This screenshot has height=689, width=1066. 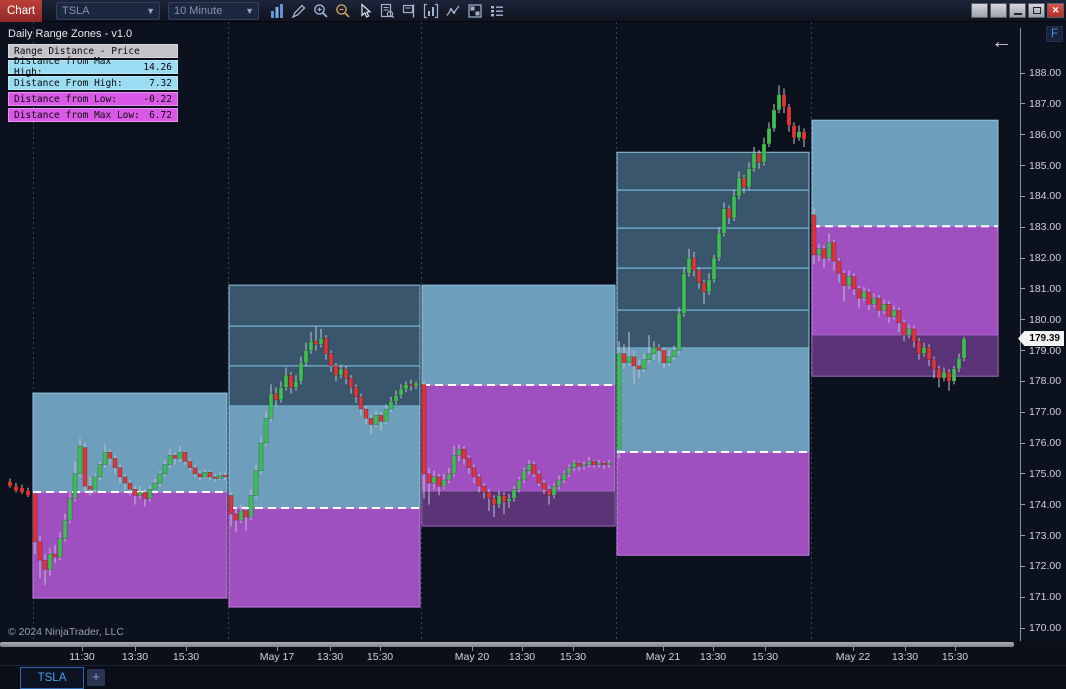 What do you see at coordinates (1045, 504) in the screenshot?
I see `price-tick-label: 174.00` at bounding box center [1045, 504].